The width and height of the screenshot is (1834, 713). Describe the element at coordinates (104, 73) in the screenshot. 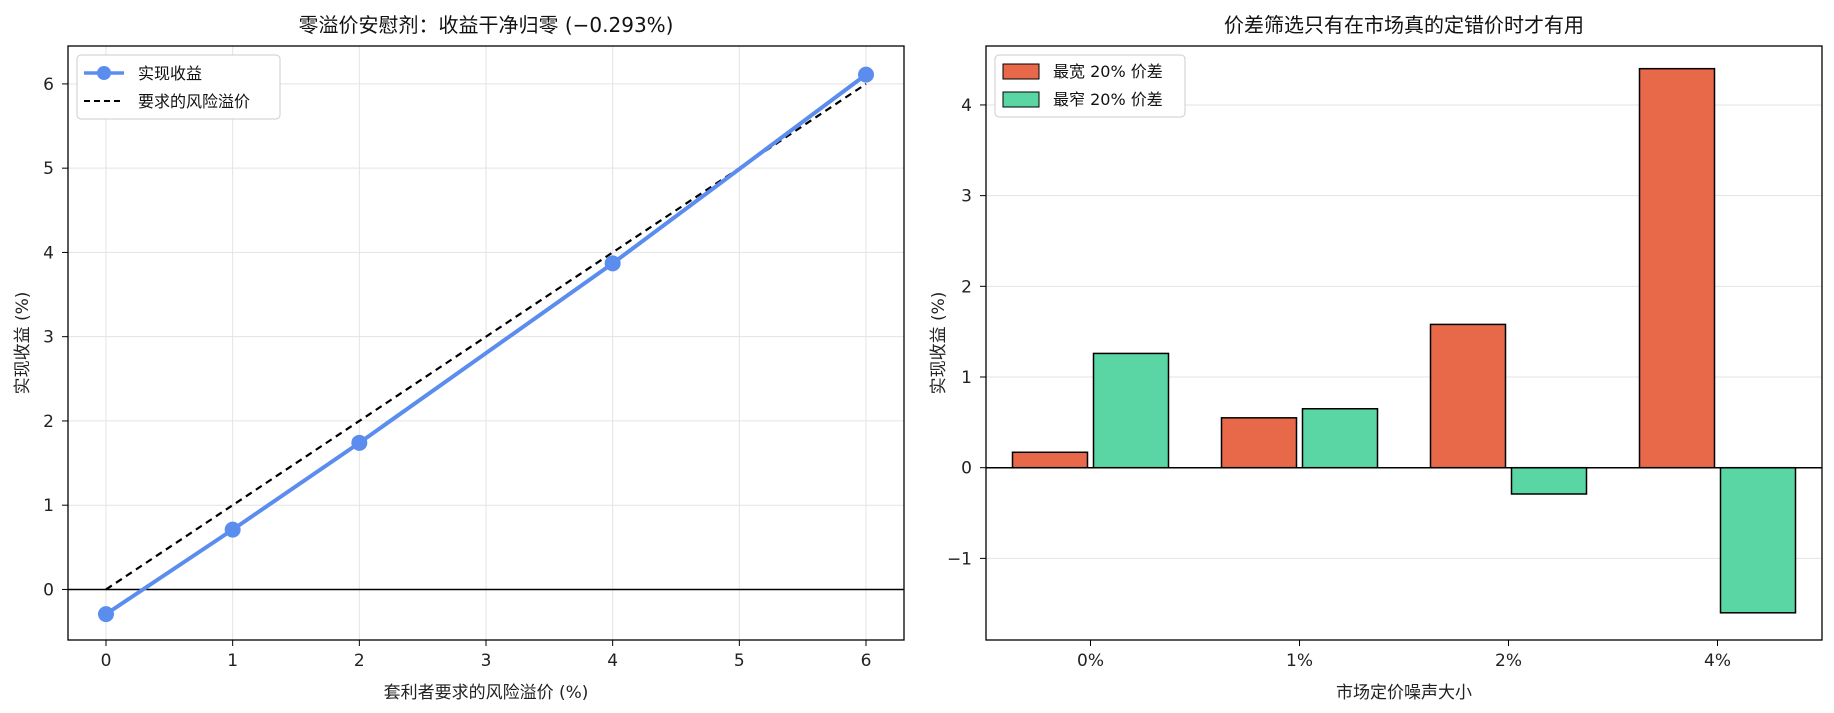

I see `legend-marker-realized` at that location.